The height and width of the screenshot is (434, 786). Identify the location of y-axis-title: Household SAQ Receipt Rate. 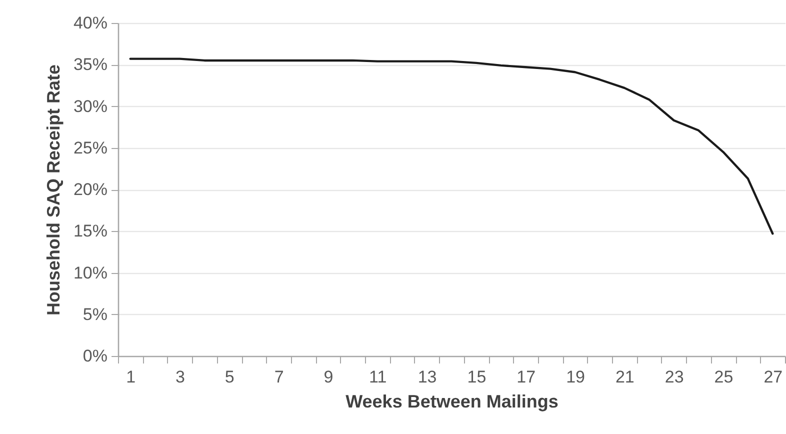
(53, 190).